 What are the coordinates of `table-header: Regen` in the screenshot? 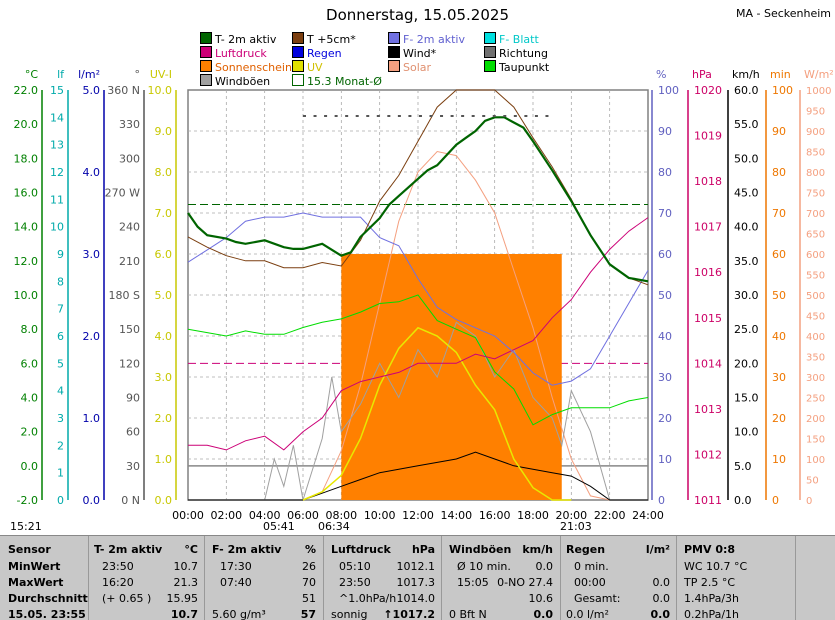 It's located at (586, 549).